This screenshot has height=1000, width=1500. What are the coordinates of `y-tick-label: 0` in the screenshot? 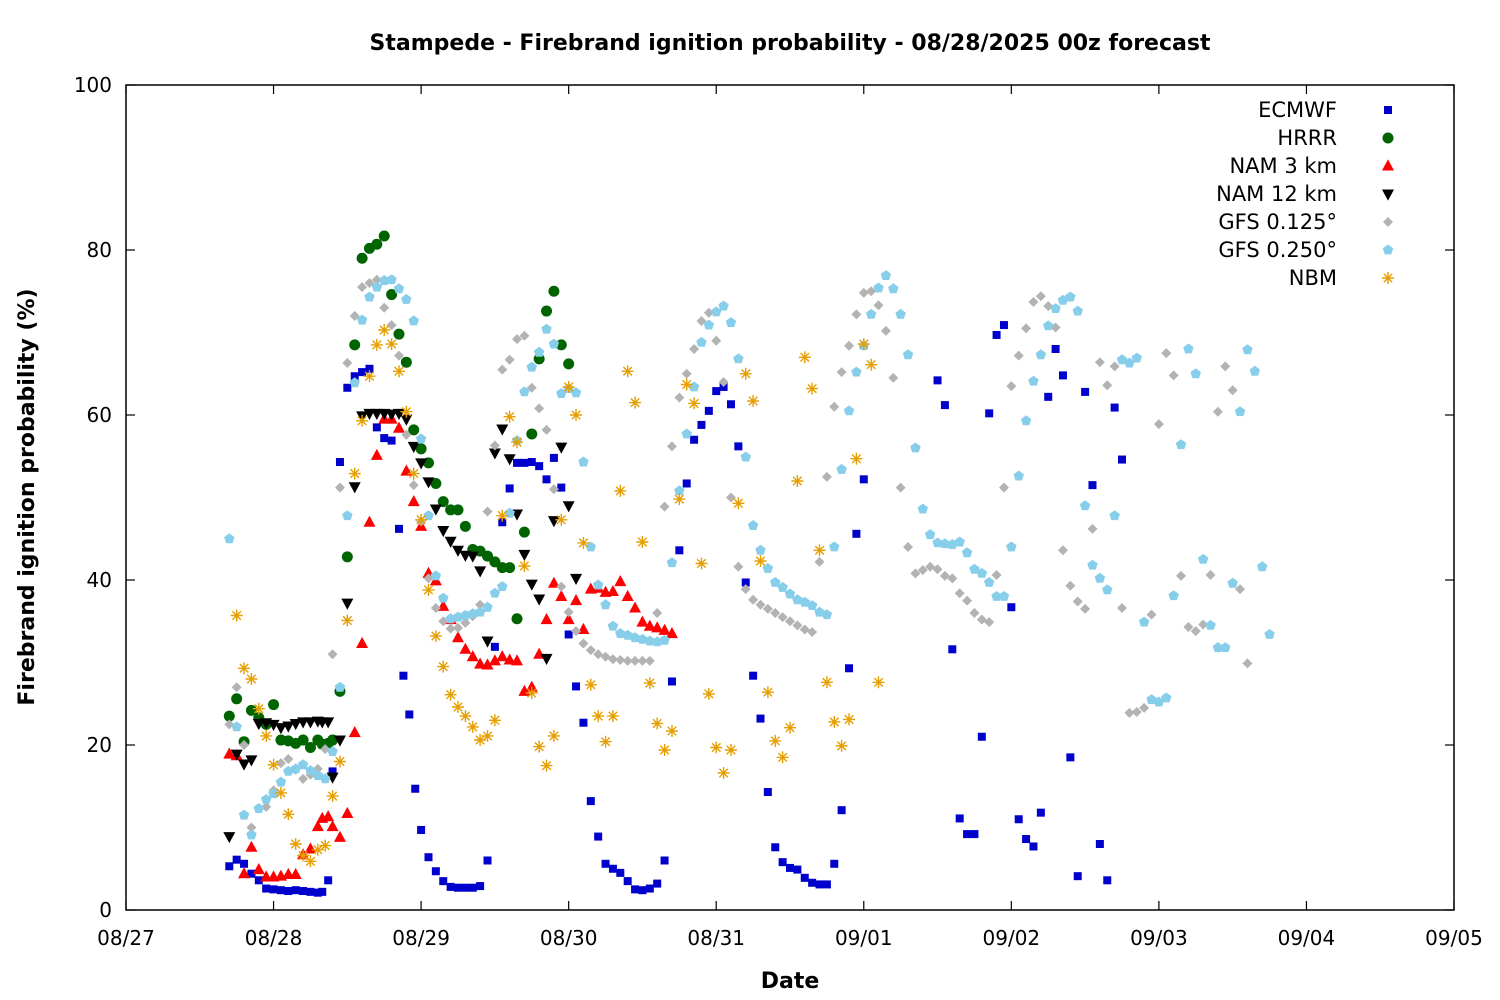 It's located at (105, 910).